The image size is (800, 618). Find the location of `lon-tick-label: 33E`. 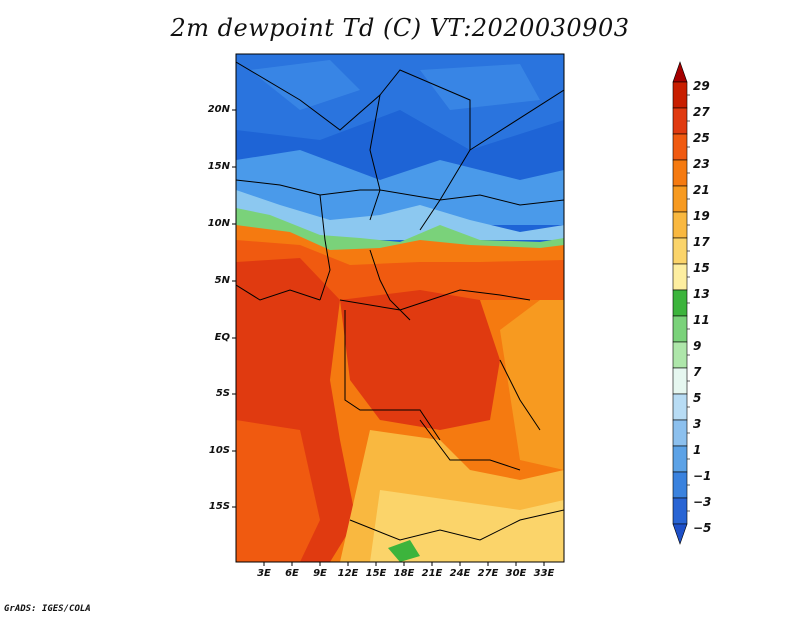

lon-tick-label: 33E is located at coordinates (544, 573).